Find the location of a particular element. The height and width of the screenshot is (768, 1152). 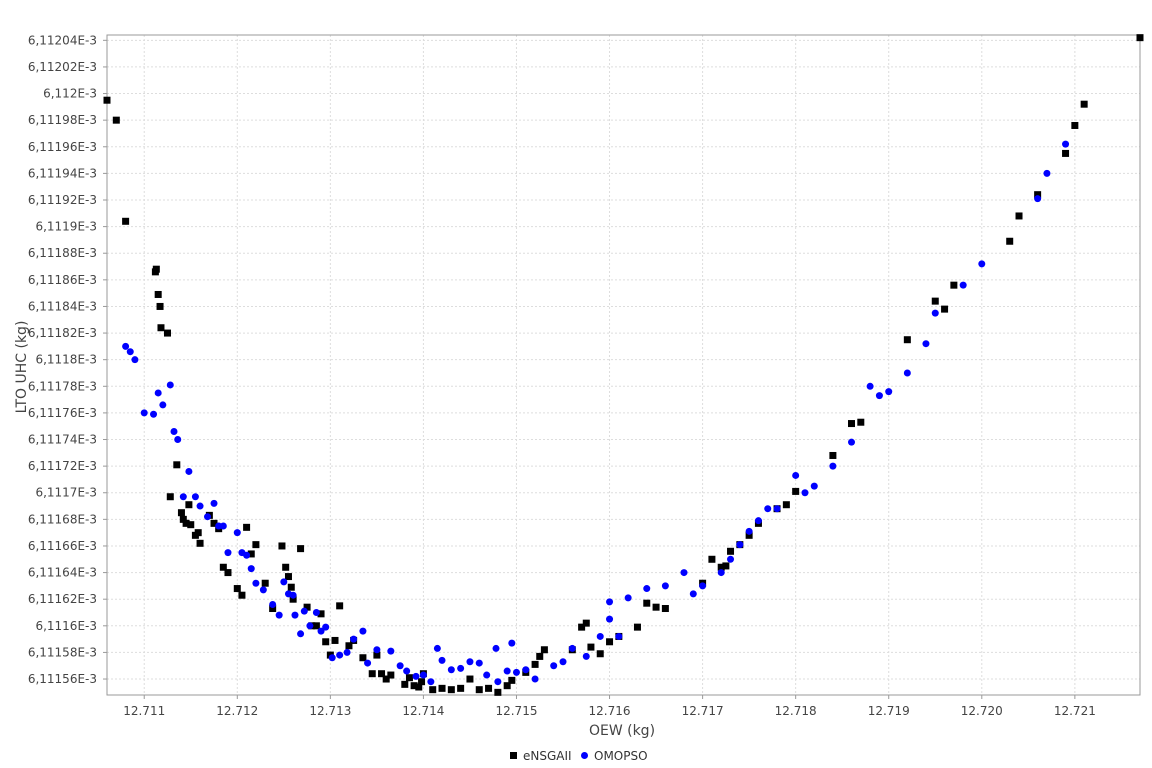

y-tick-label: 6,1118E-3 is located at coordinates (66, 360).